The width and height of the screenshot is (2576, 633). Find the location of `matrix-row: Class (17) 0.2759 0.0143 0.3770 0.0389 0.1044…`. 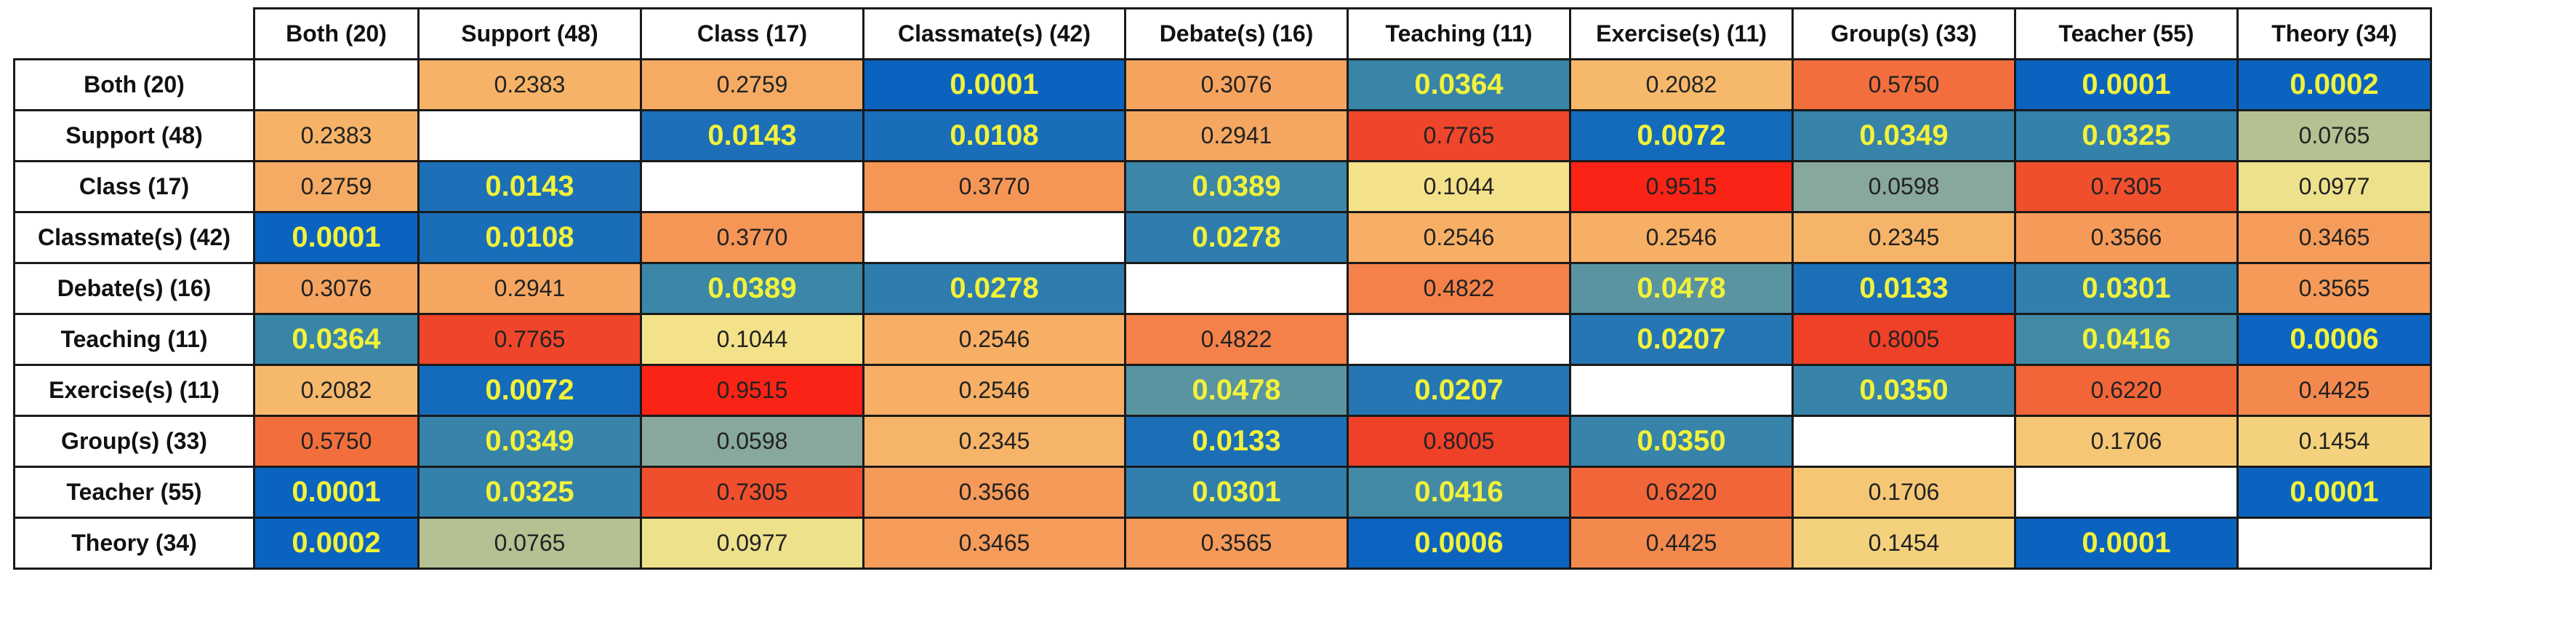

matrix-row: Class (17) 0.2759 0.0143 0.3770 0.0389 0.1044… is located at coordinates (1223, 186).